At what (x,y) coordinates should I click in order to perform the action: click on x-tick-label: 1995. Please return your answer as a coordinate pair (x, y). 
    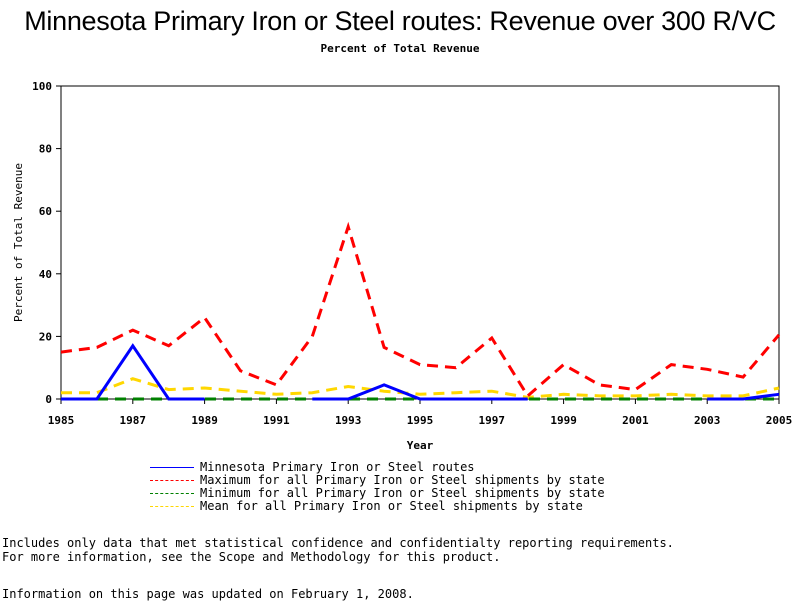
    Looking at the image, I should click on (420, 420).